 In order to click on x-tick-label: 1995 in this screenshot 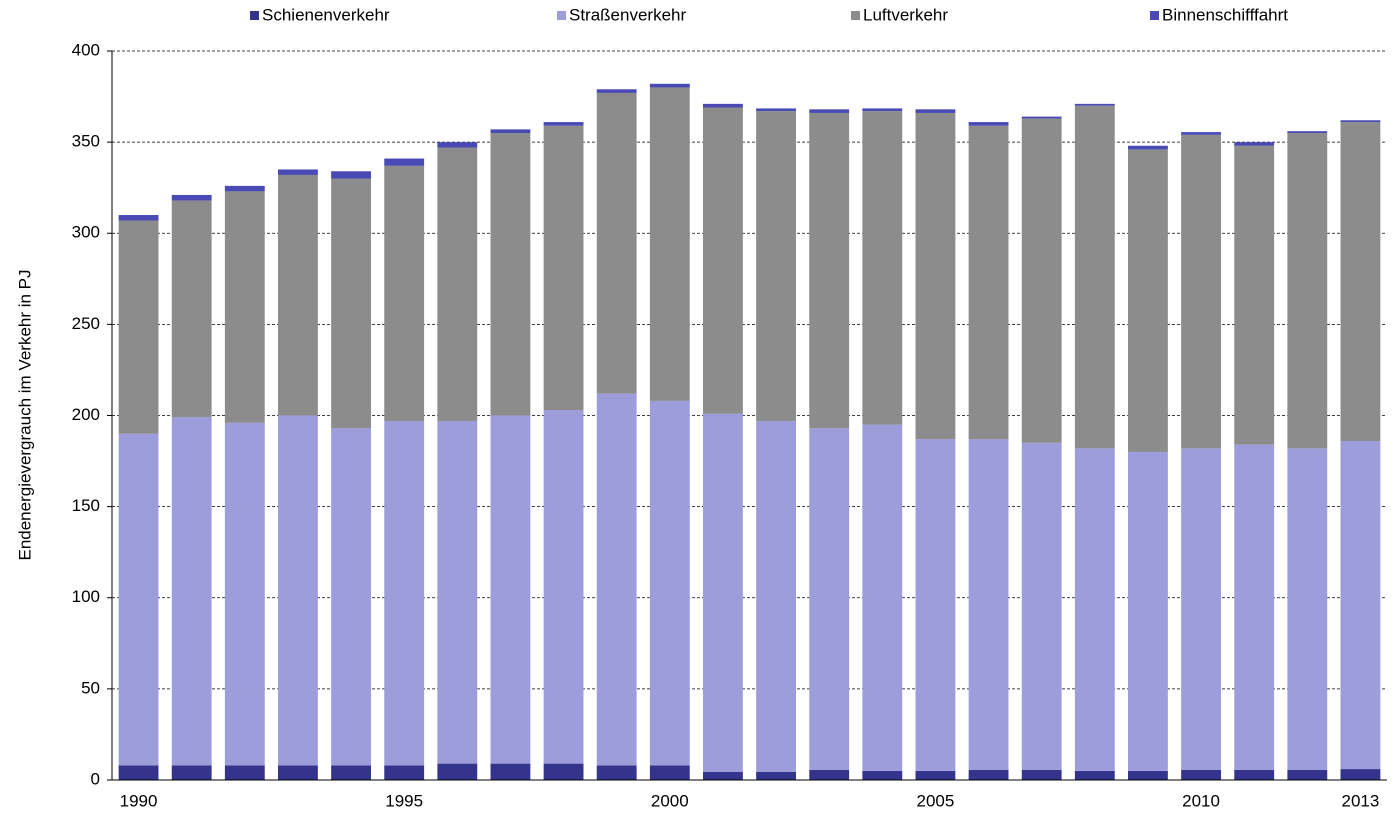, I will do `click(404, 800)`.